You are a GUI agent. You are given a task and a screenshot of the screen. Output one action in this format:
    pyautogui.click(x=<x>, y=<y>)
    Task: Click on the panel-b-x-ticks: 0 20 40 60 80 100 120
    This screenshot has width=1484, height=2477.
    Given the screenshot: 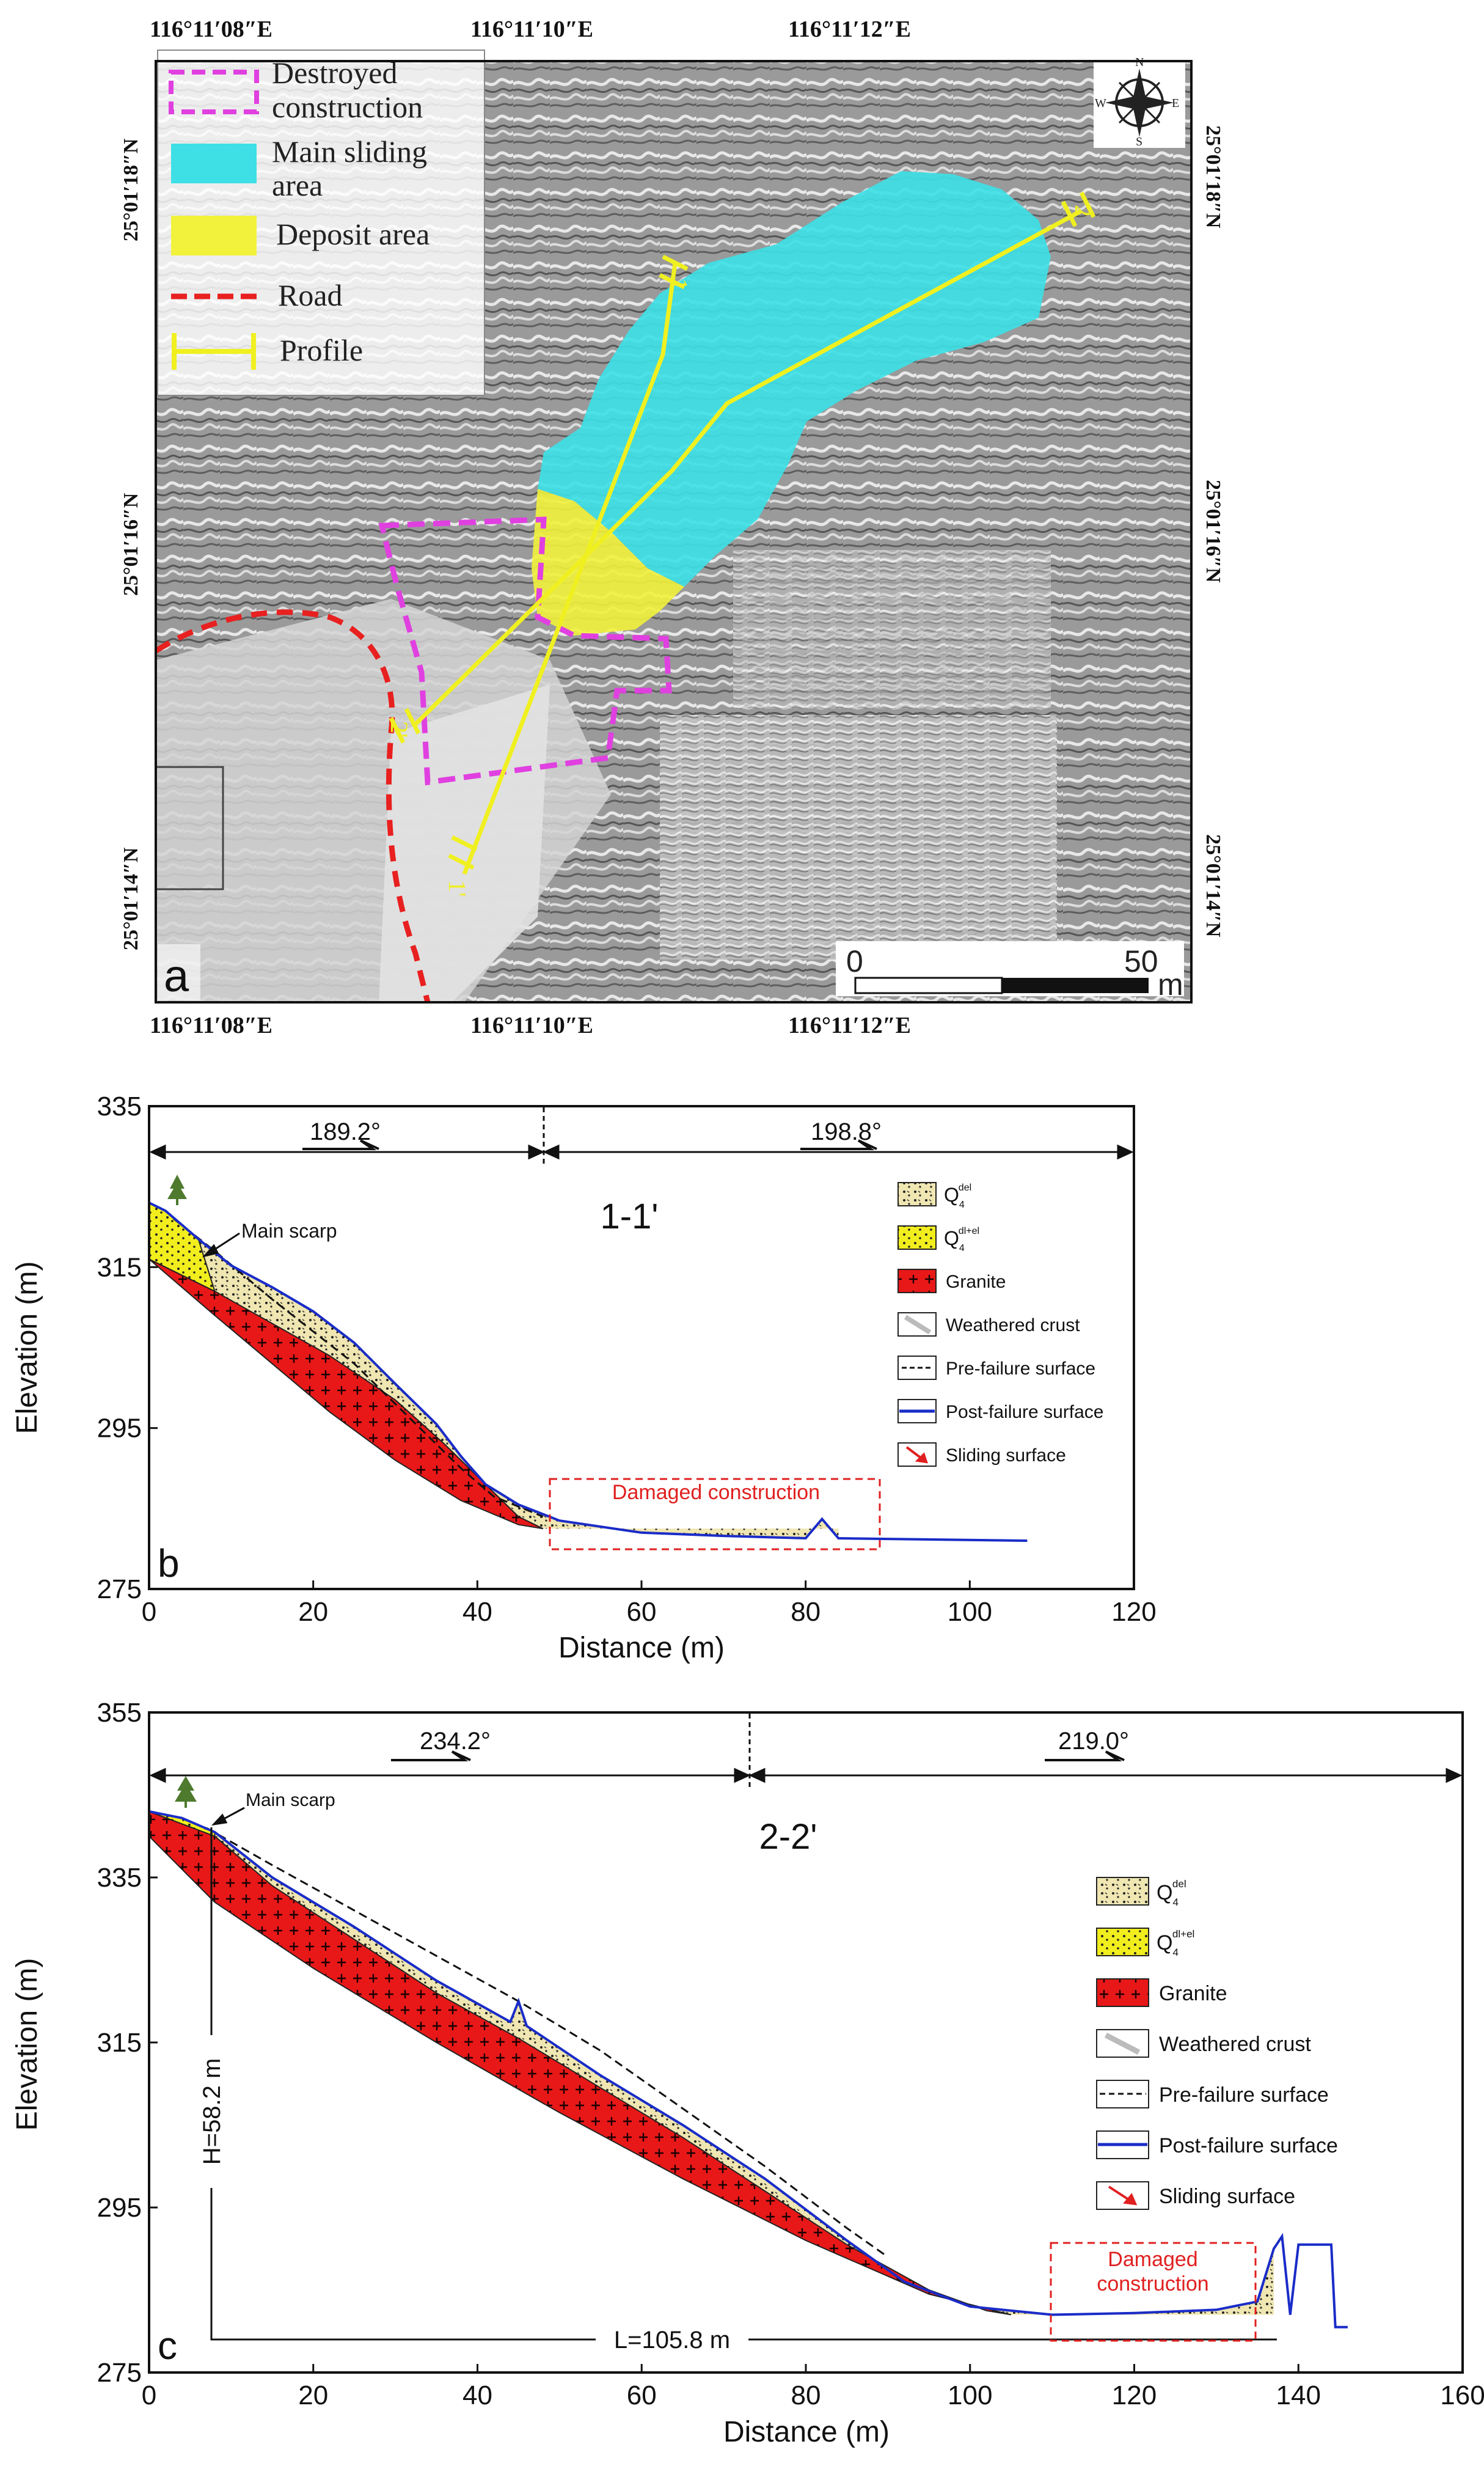 What is the action you would take?
    pyautogui.click(x=649, y=1603)
    